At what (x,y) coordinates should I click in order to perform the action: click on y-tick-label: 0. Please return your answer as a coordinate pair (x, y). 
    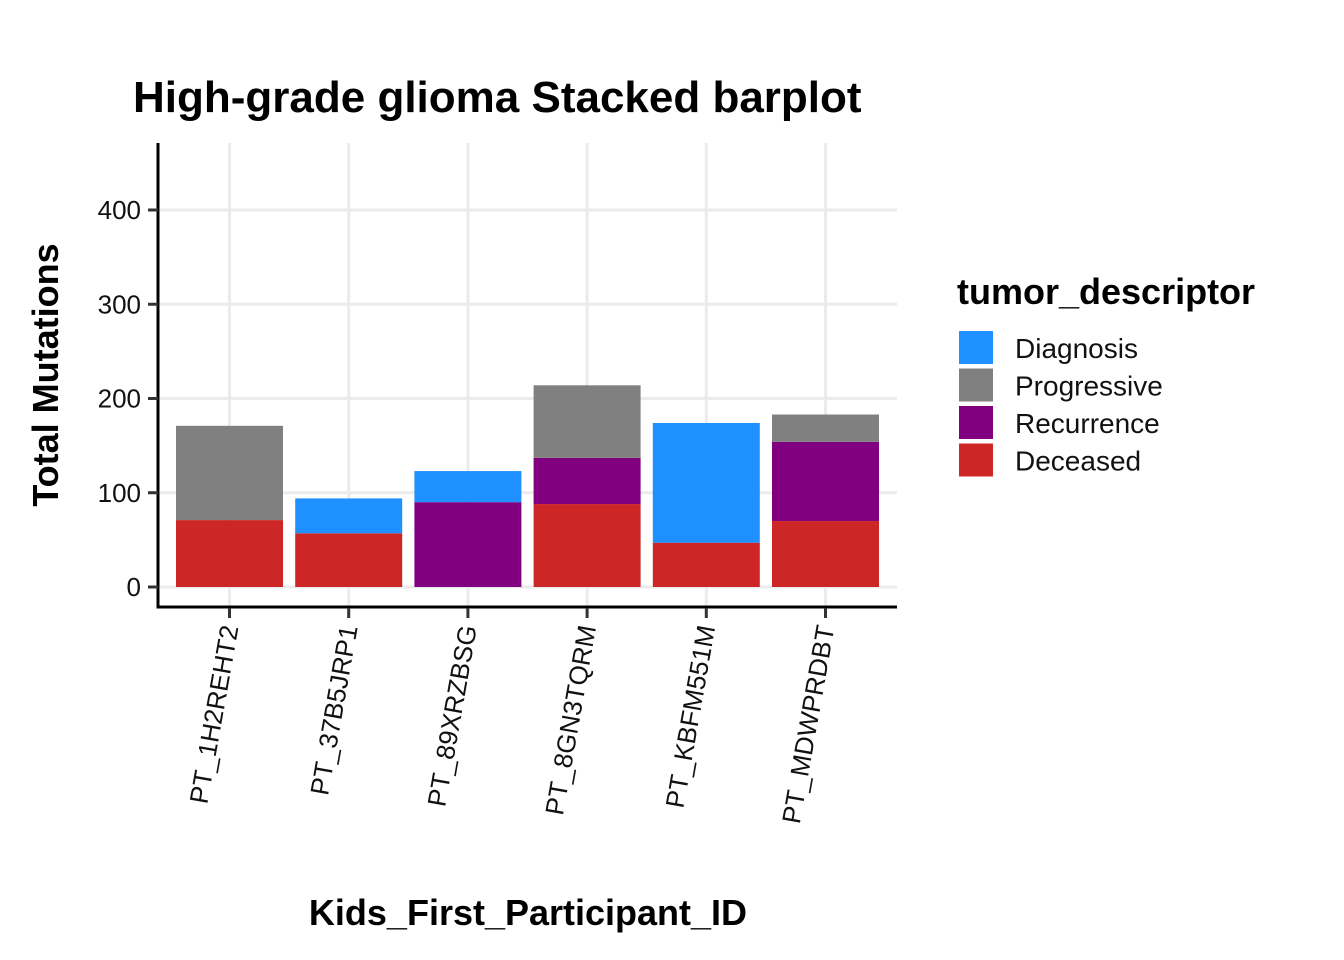
    Looking at the image, I should click on (134, 587).